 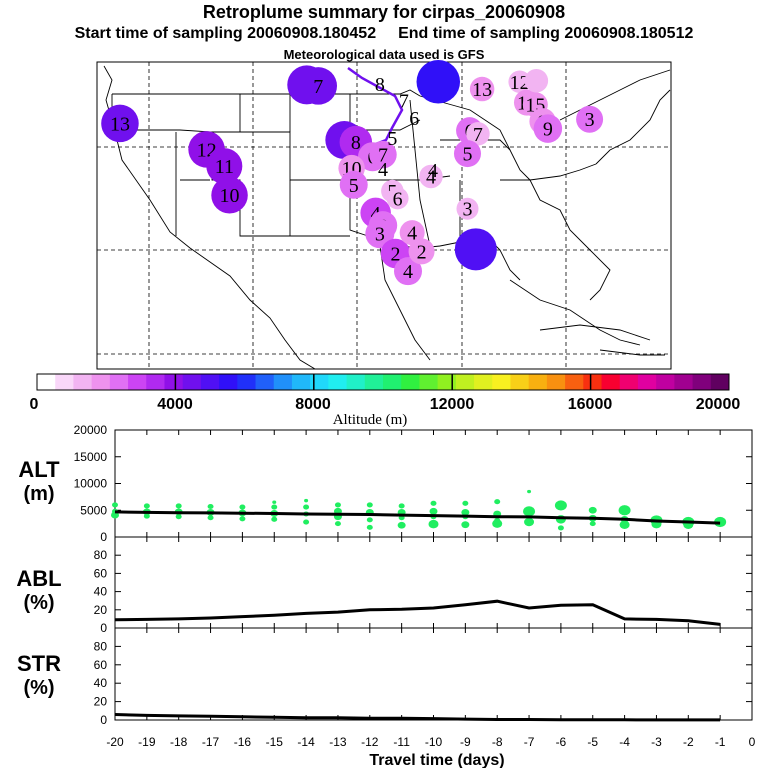 I want to click on colorbar-tick-20000: 20000, so click(x=718, y=404).